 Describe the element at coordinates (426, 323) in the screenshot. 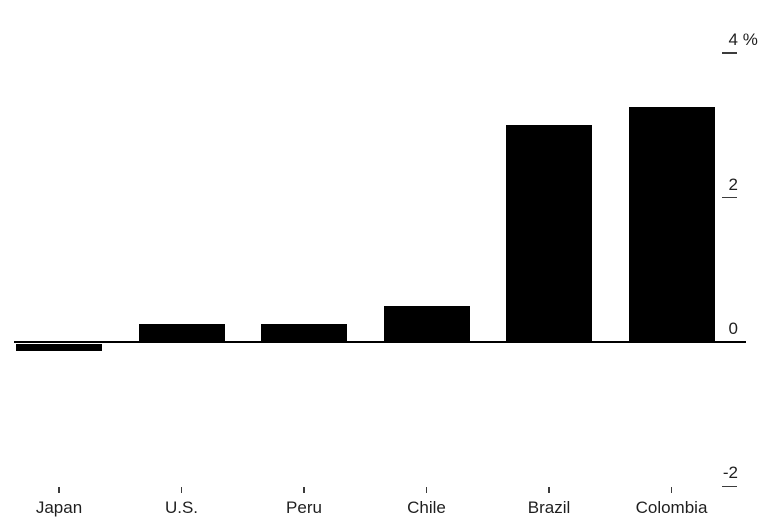

I see `bar-chile` at that location.